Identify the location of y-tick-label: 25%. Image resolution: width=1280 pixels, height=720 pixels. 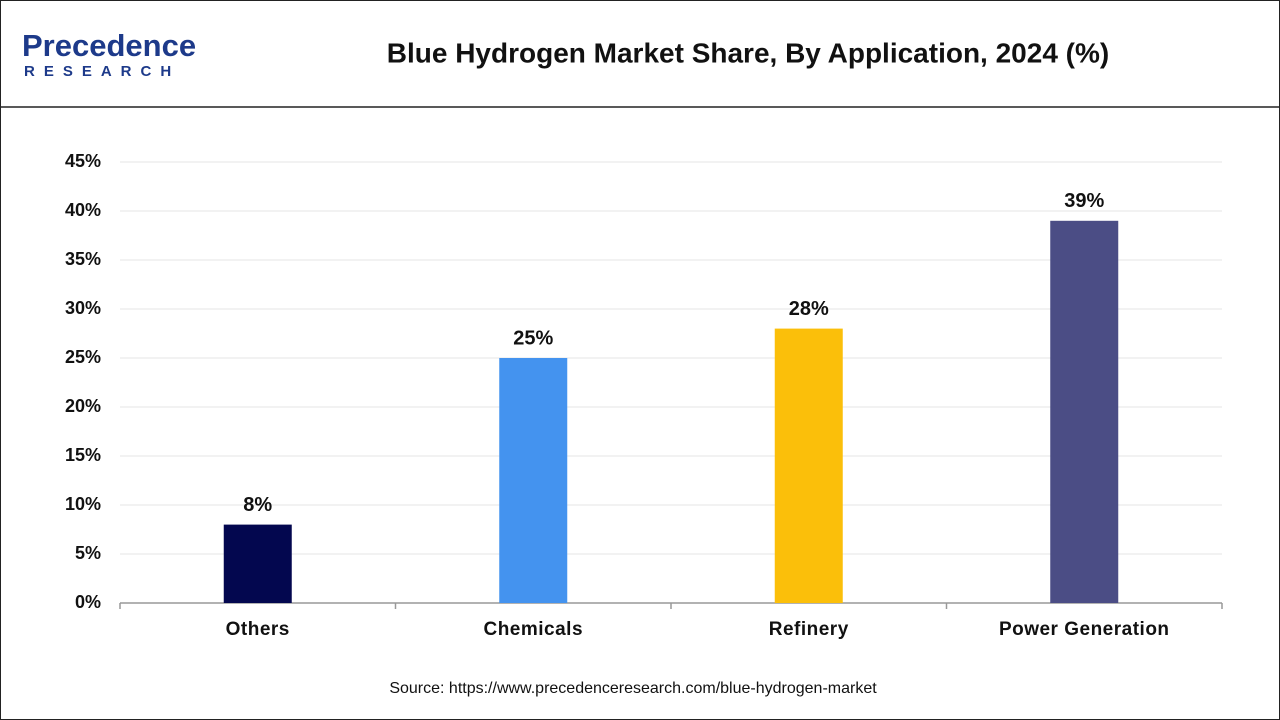
(83, 357).